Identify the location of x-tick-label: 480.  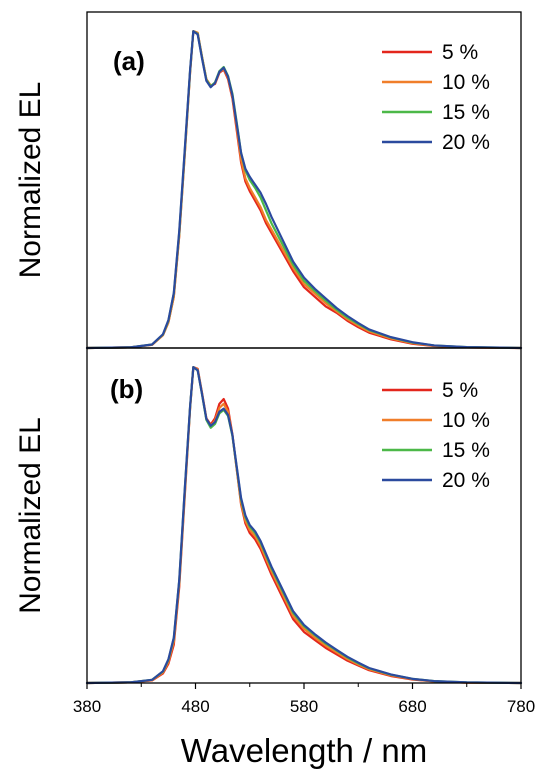
(195, 706).